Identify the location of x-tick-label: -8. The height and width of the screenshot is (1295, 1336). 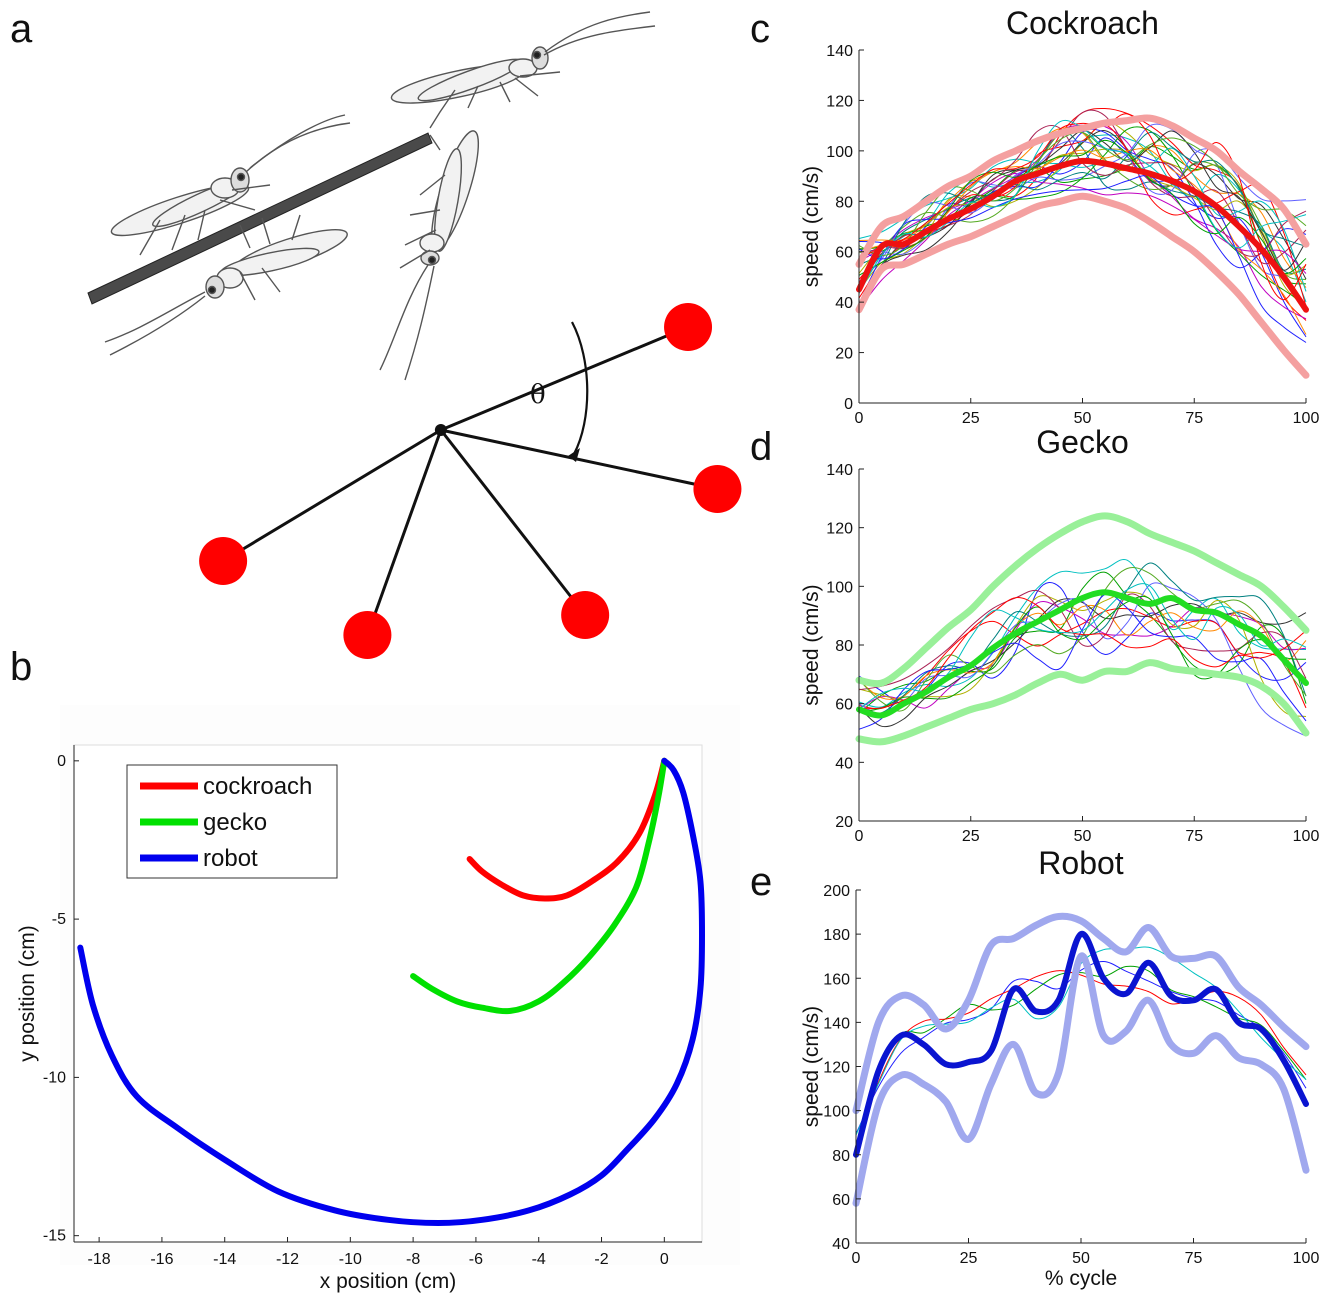
(413, 1259).